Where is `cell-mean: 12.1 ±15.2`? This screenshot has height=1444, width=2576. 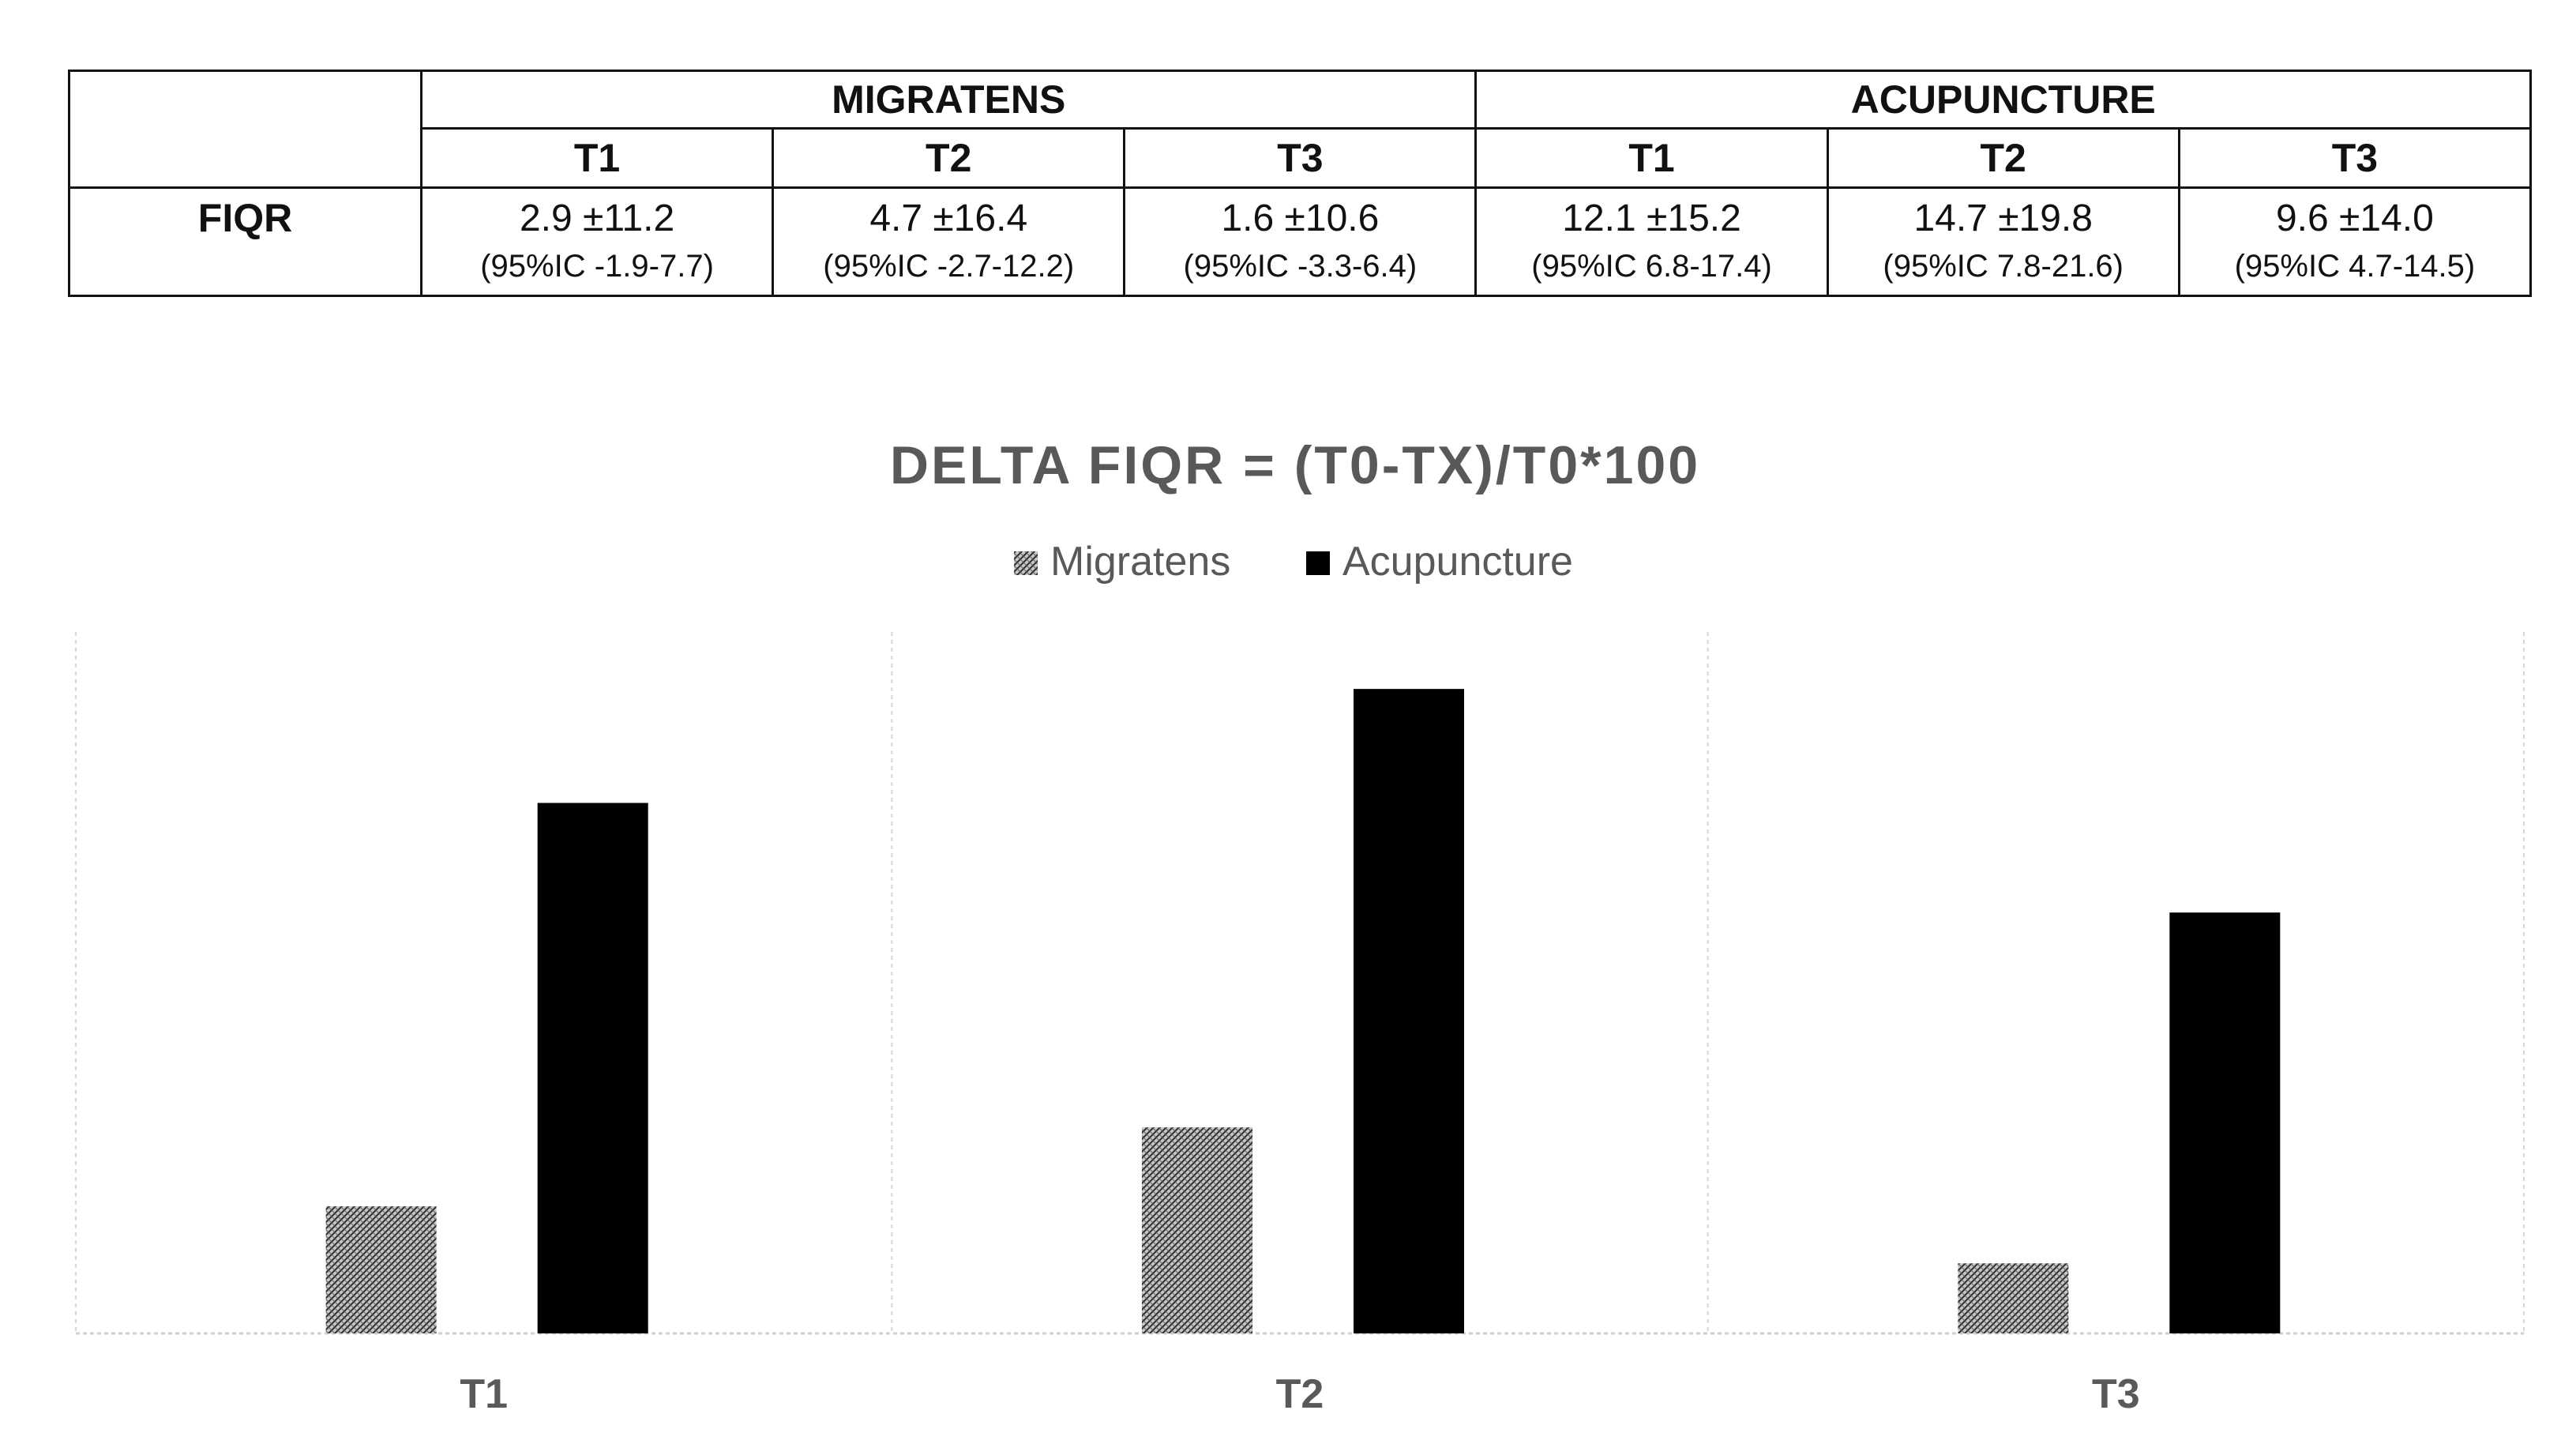
cell-mean: 12.1 ±15.2 is located at coordinates (1651, 218).